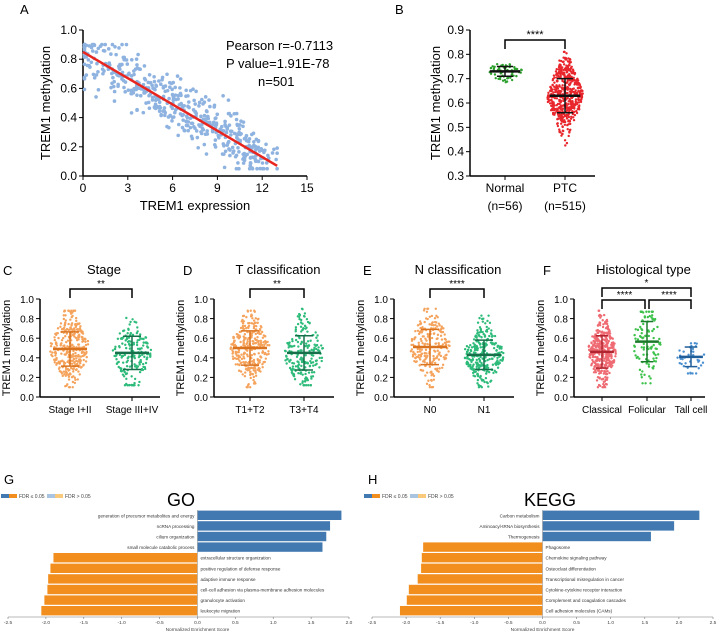  What do you see at coordinates (565, 206) in the screenshot?
I see `group-n-label: (n=515)` at bounding box center [565, 206].